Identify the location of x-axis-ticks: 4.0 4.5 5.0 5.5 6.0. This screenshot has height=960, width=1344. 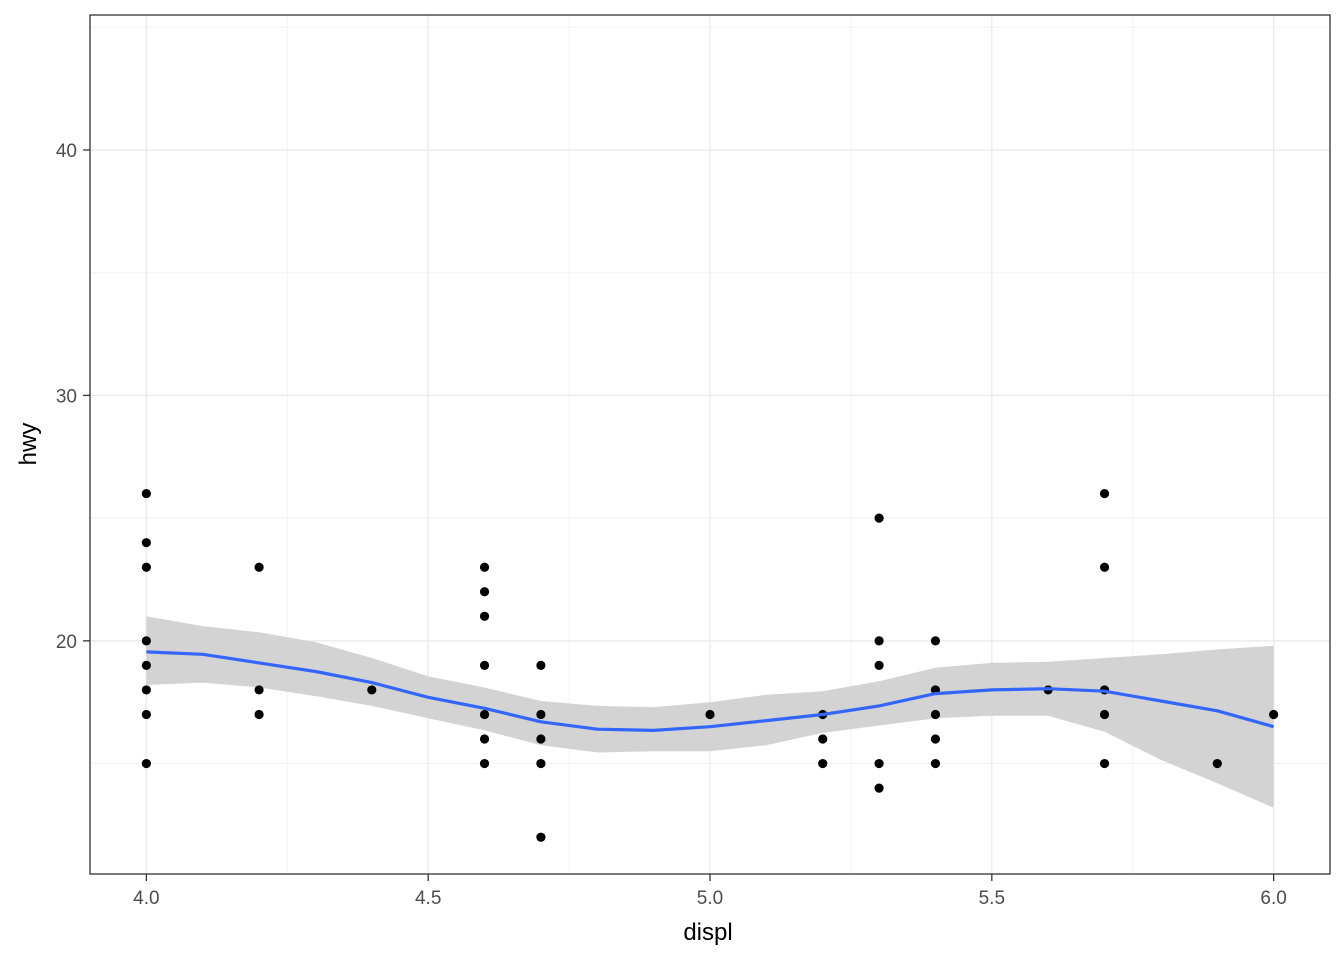
(710, 891).